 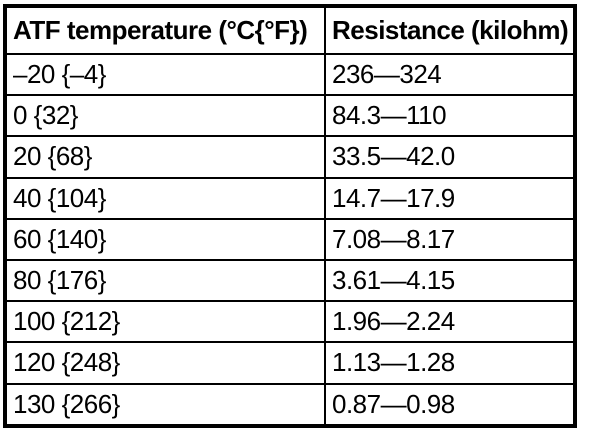 I want to click on temperature-cell: 120 {248}, so click(x=165, y=363).